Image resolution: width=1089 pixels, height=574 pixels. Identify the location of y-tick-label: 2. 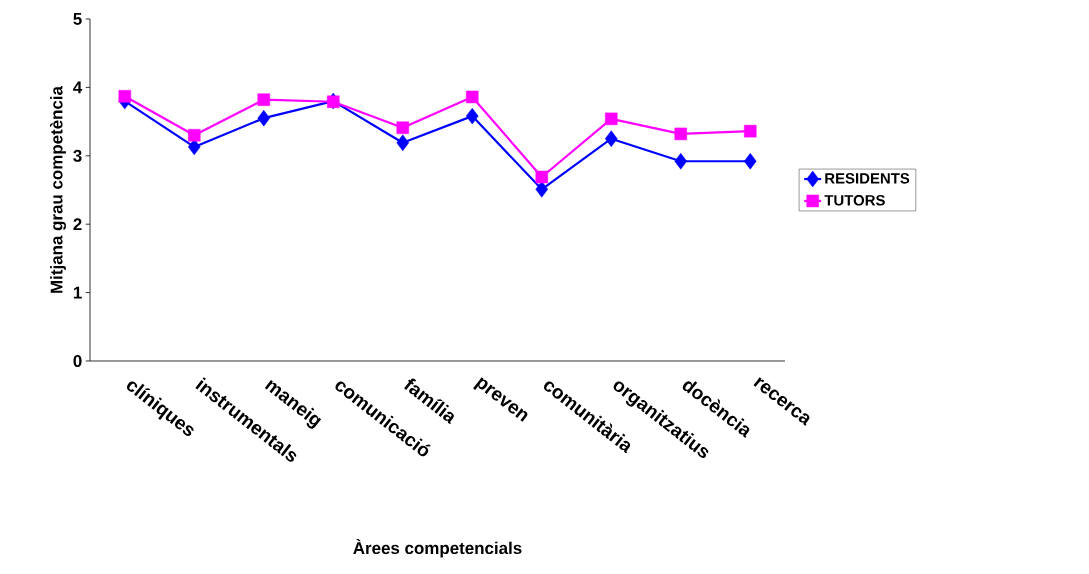
(77, 224).